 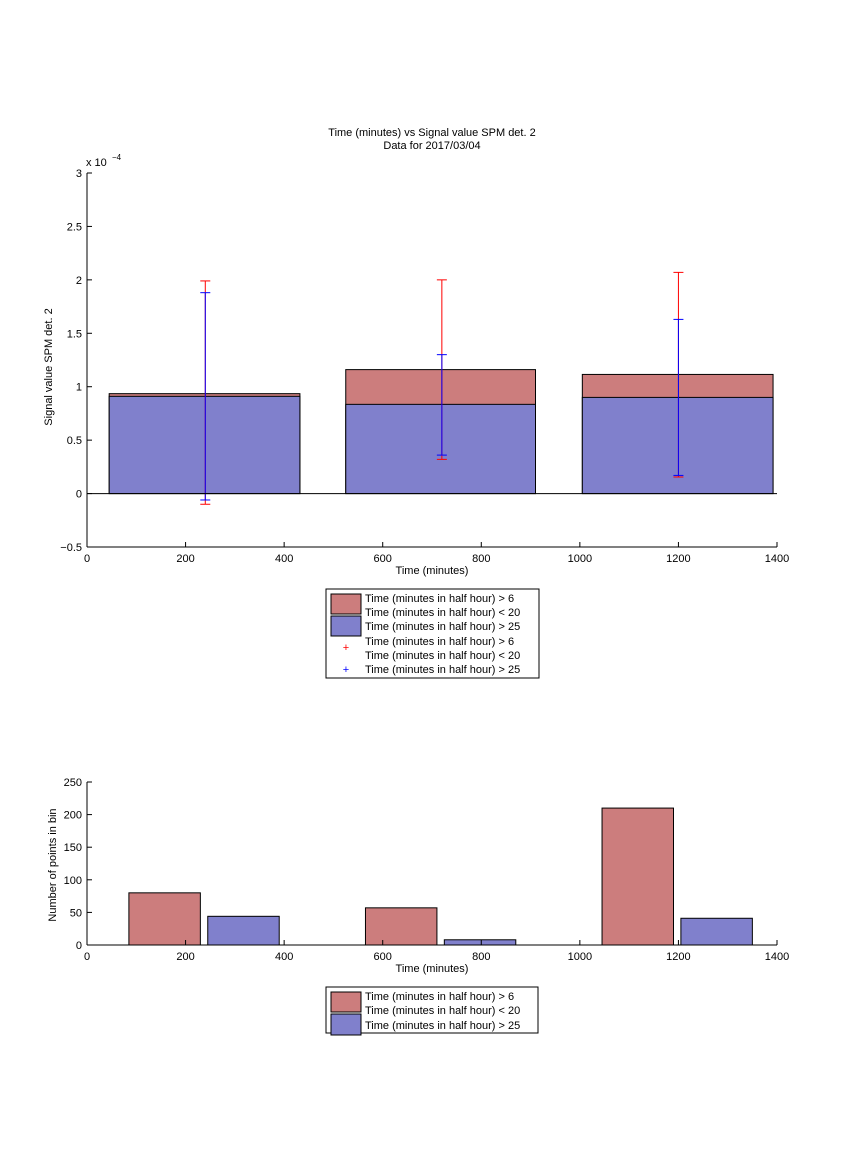 I want to click on chart-1-x-axis-label: Time (minutes), so click(x=432, y=571).